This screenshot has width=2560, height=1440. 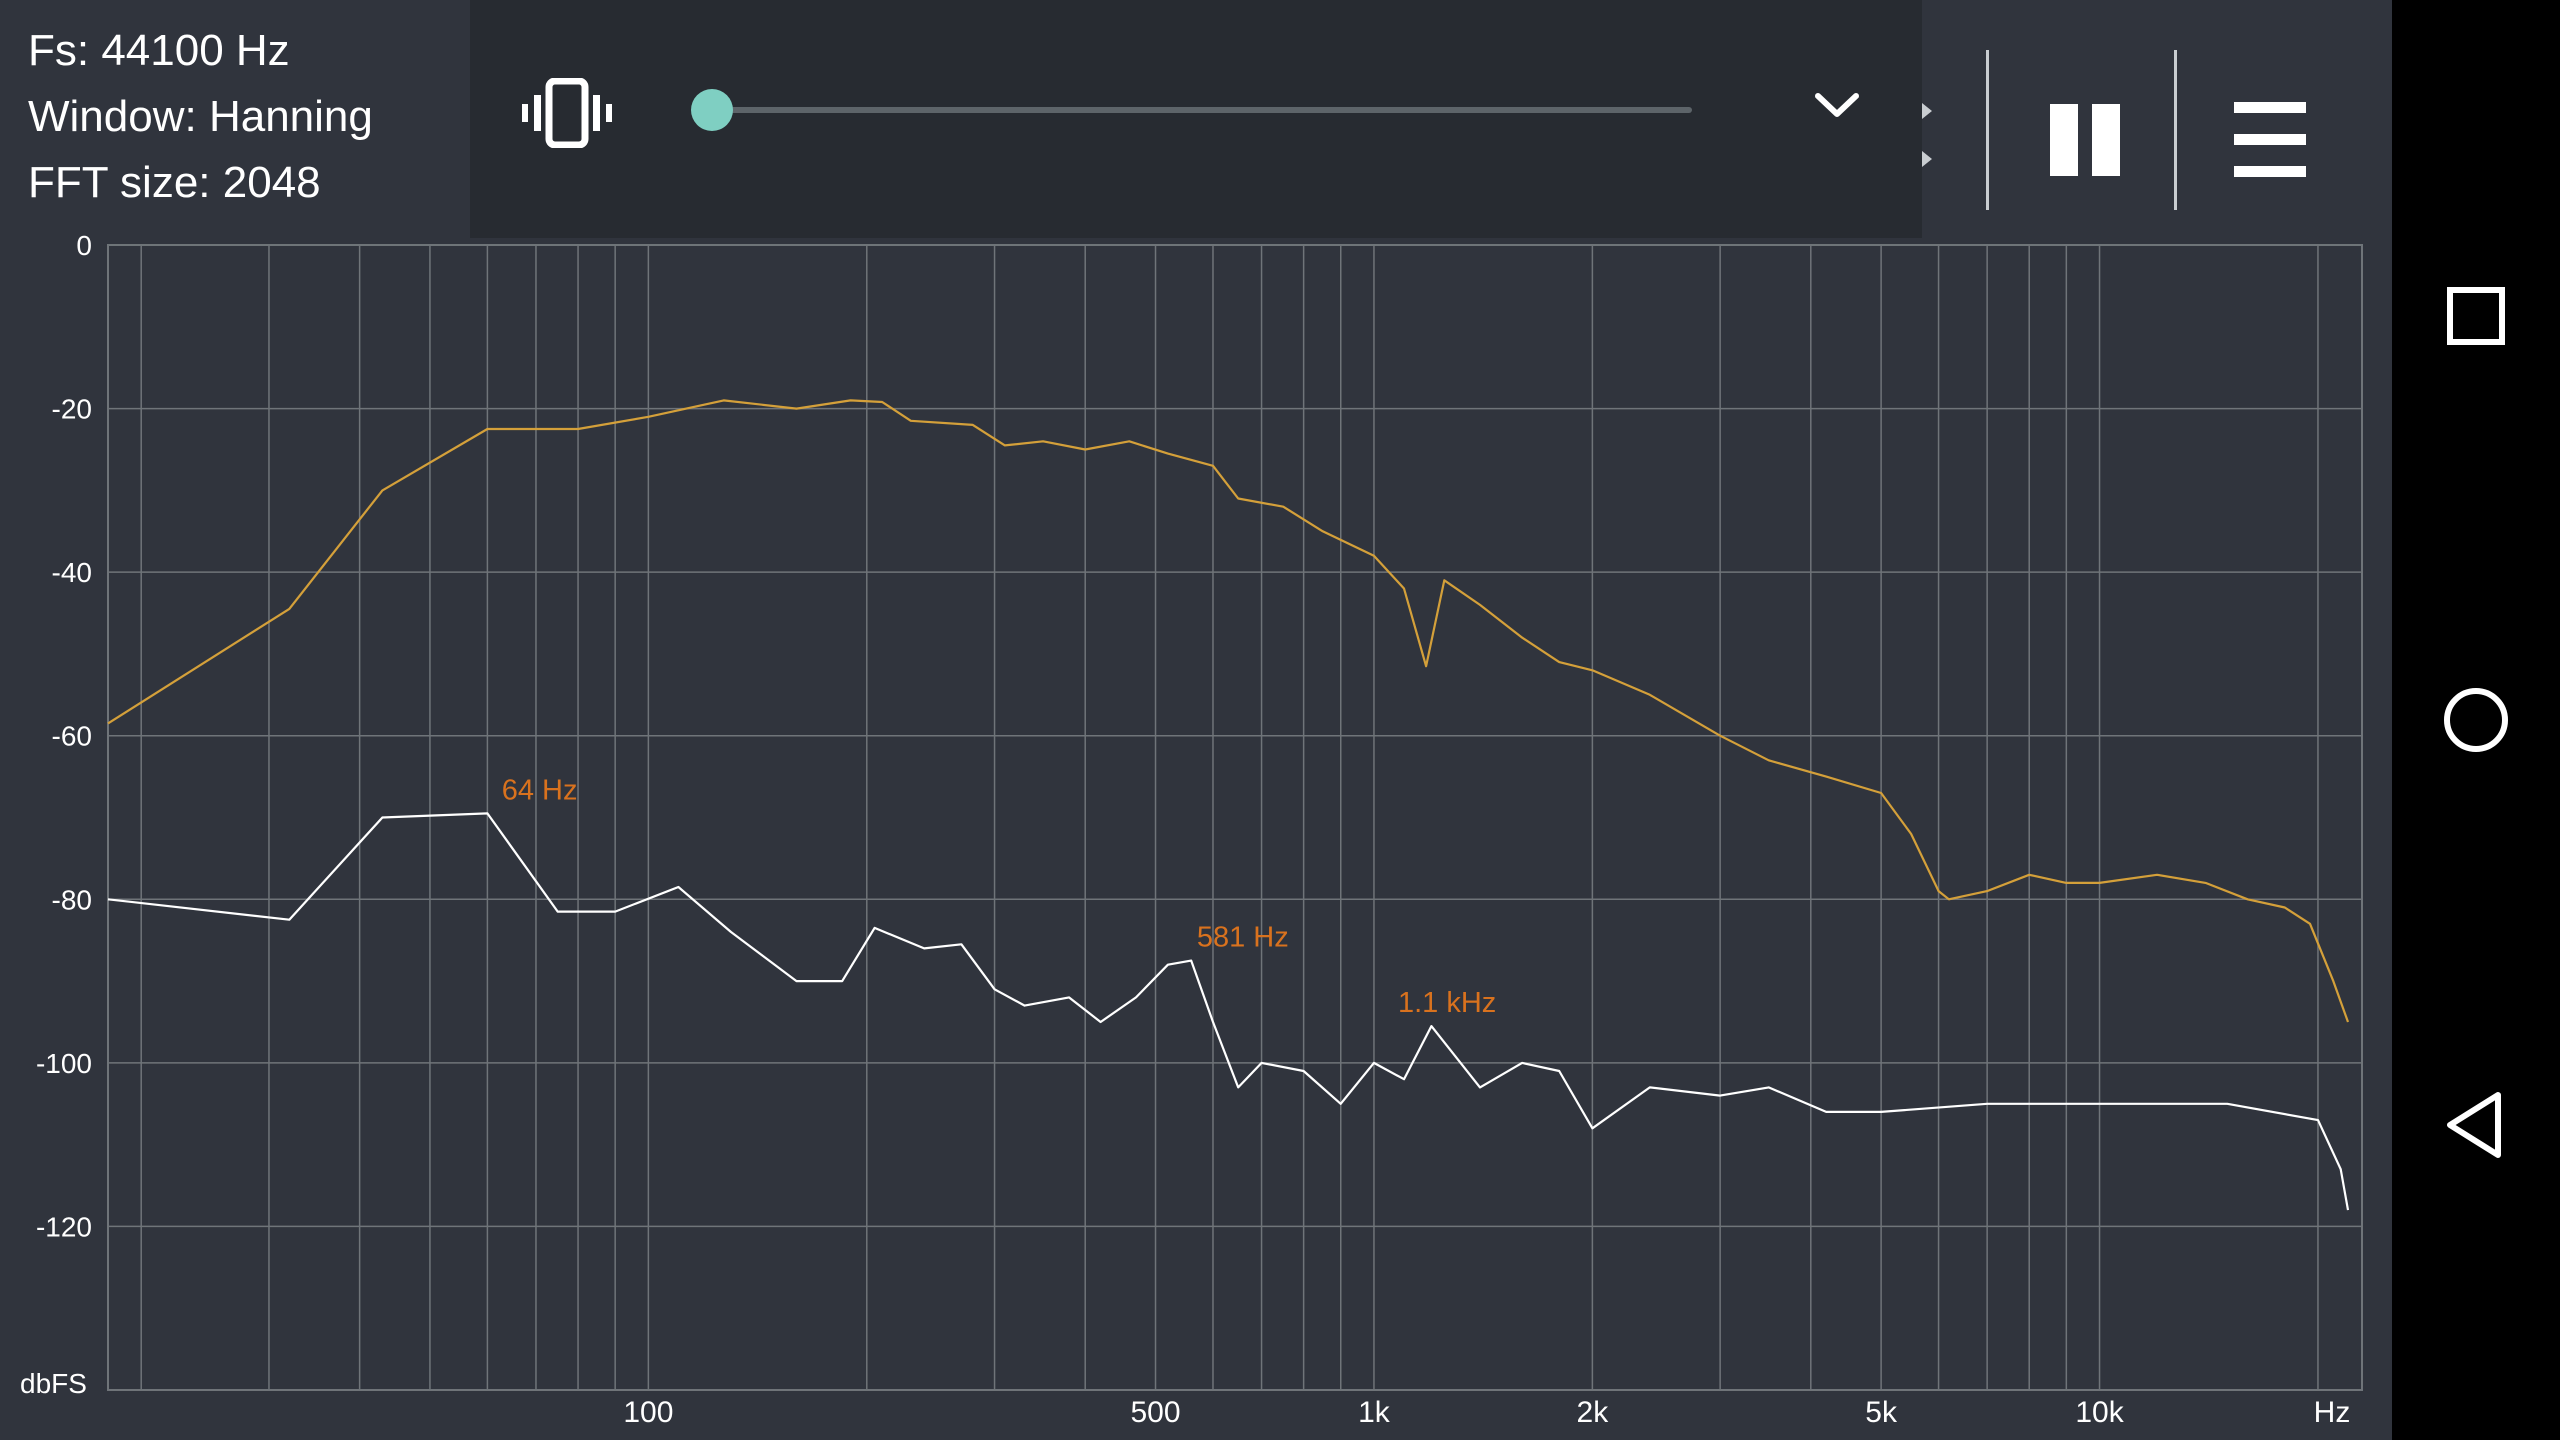 I want to click on volume-slider-track, so click(x=1192, y=110).